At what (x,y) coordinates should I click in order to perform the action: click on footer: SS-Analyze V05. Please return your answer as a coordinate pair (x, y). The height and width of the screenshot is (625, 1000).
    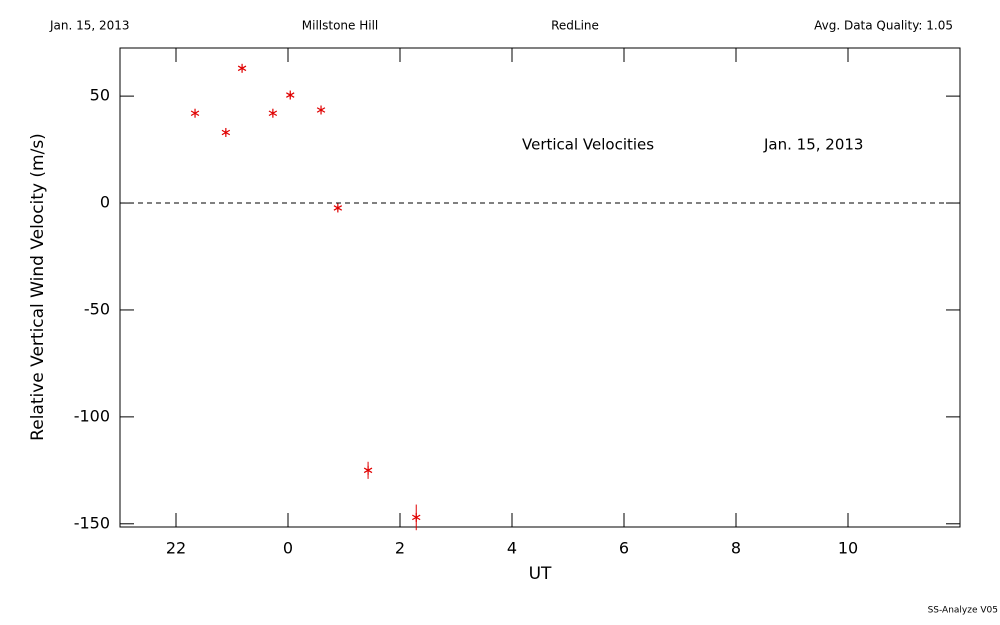
    Looking at the image, I should click on (963, 611).